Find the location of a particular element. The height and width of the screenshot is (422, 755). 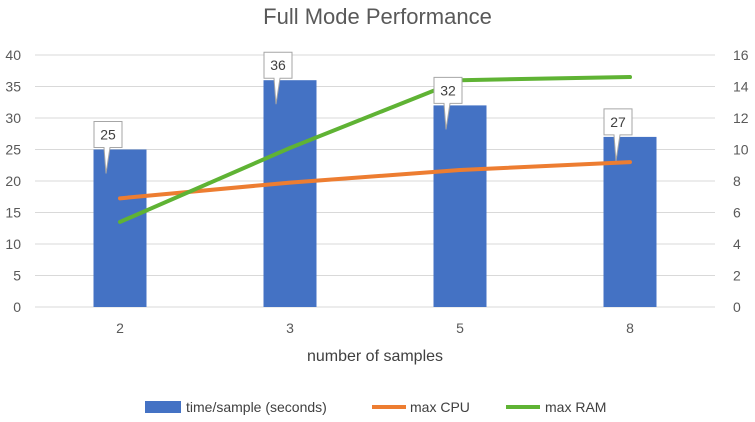

x-tick-label: 5 is located at coordinates (460, 328).